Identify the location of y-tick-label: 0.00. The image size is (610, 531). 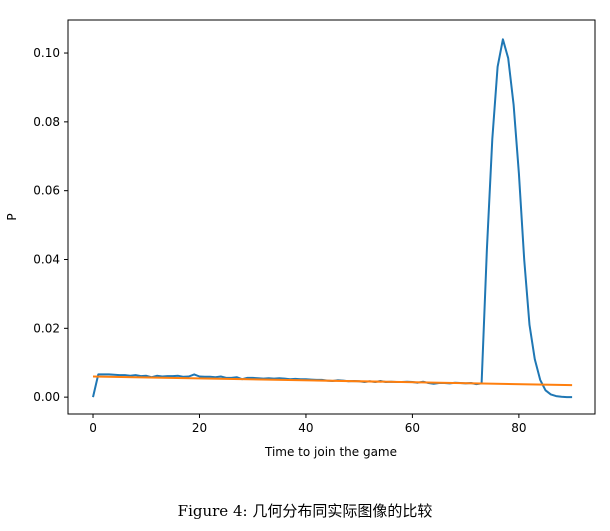
(46, 397).